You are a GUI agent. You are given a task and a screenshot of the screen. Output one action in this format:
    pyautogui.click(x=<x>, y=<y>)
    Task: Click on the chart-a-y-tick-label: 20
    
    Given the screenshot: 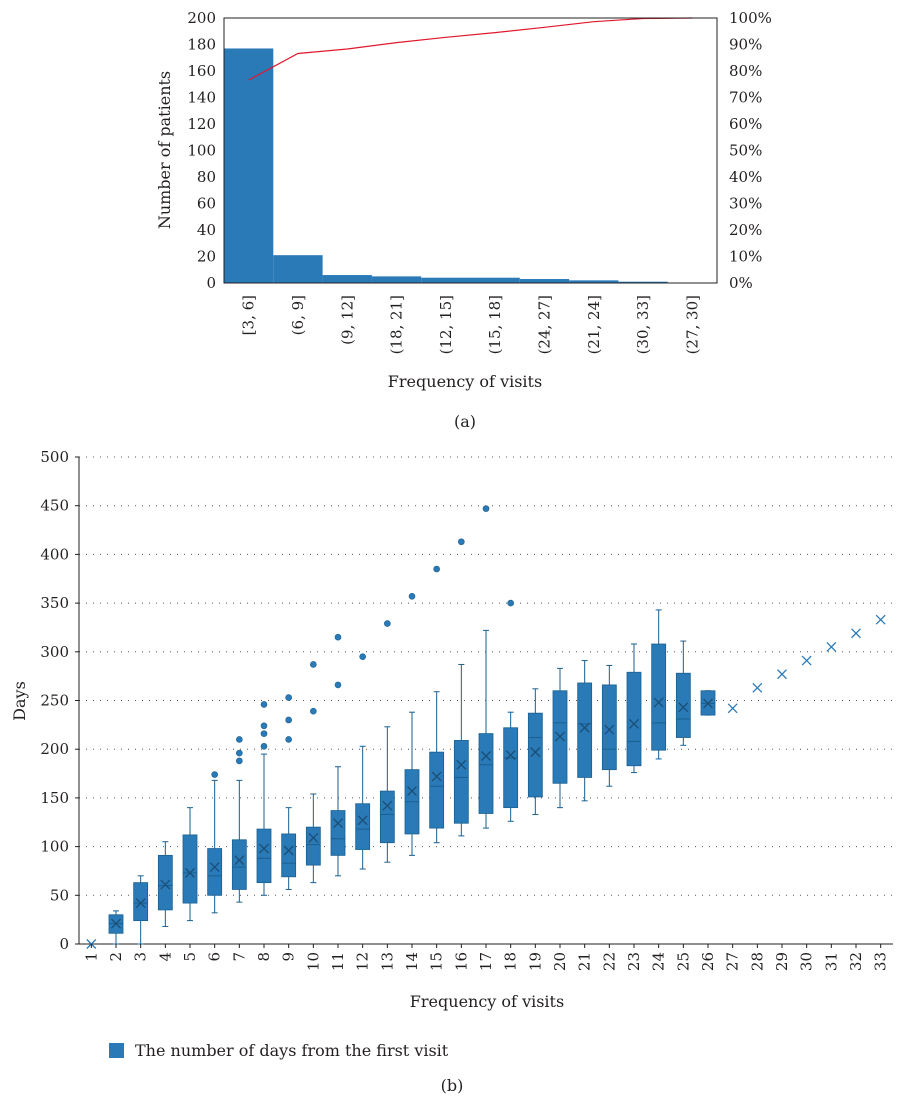 What is the action you would take?
    pyautogui.click(x=206, y=257)
    